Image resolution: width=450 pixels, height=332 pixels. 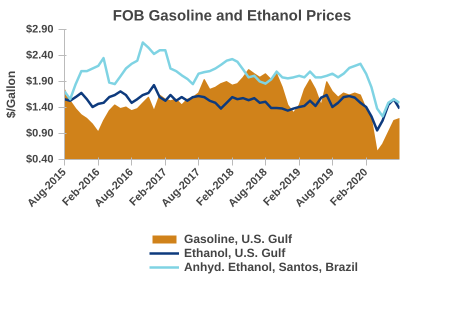 What do you see at coordinates (40, 82) in the screenshot?
I see `y-tick-label: $1.90` at bounding box center [40, 82].